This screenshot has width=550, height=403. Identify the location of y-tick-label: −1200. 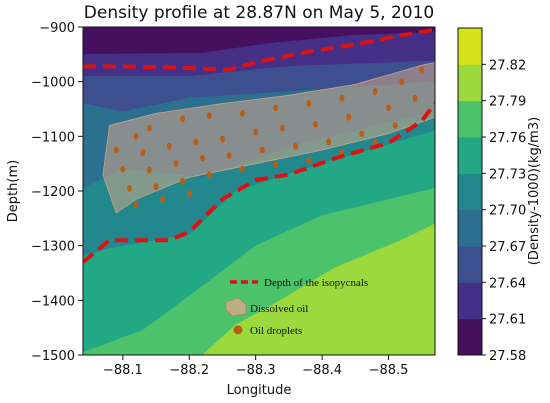
(53, 192).